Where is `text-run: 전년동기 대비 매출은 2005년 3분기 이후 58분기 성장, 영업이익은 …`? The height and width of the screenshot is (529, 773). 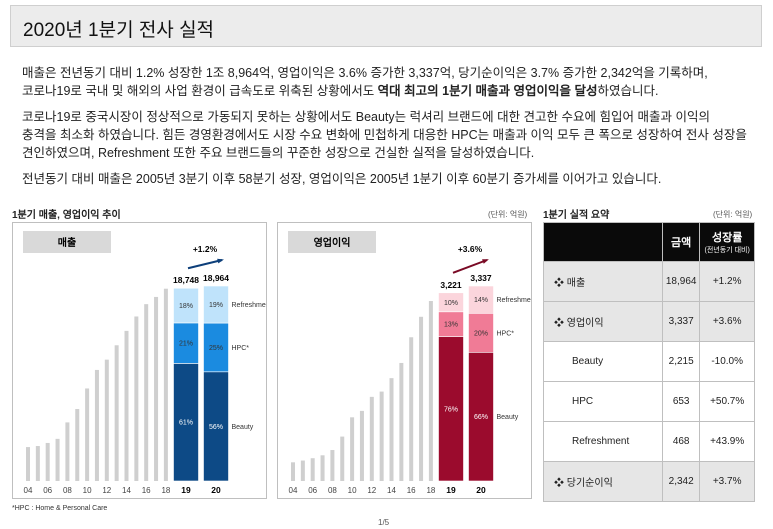
text-run: 전년동기 대비 매출은 2005년 3분기 이후 58분기 성장, 영업이익은 … is located at coordinates (342, 179).